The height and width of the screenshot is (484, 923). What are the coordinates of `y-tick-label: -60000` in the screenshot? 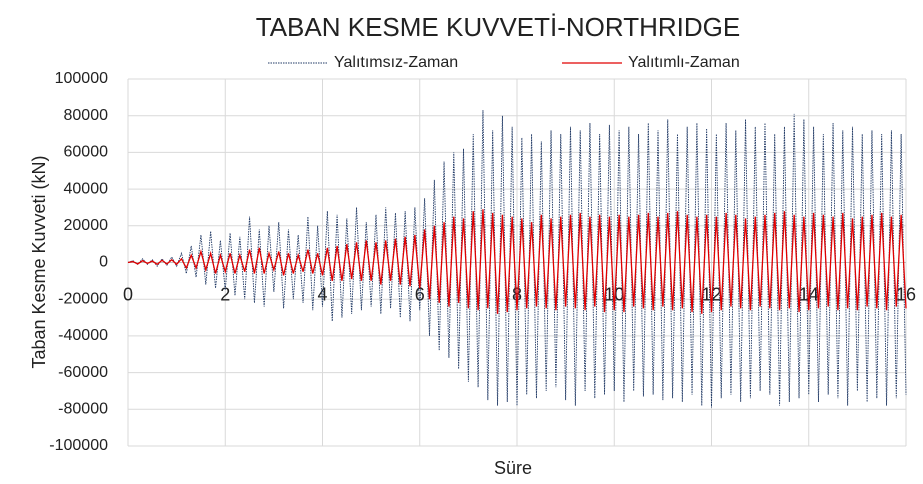 It's located at (83, 372).